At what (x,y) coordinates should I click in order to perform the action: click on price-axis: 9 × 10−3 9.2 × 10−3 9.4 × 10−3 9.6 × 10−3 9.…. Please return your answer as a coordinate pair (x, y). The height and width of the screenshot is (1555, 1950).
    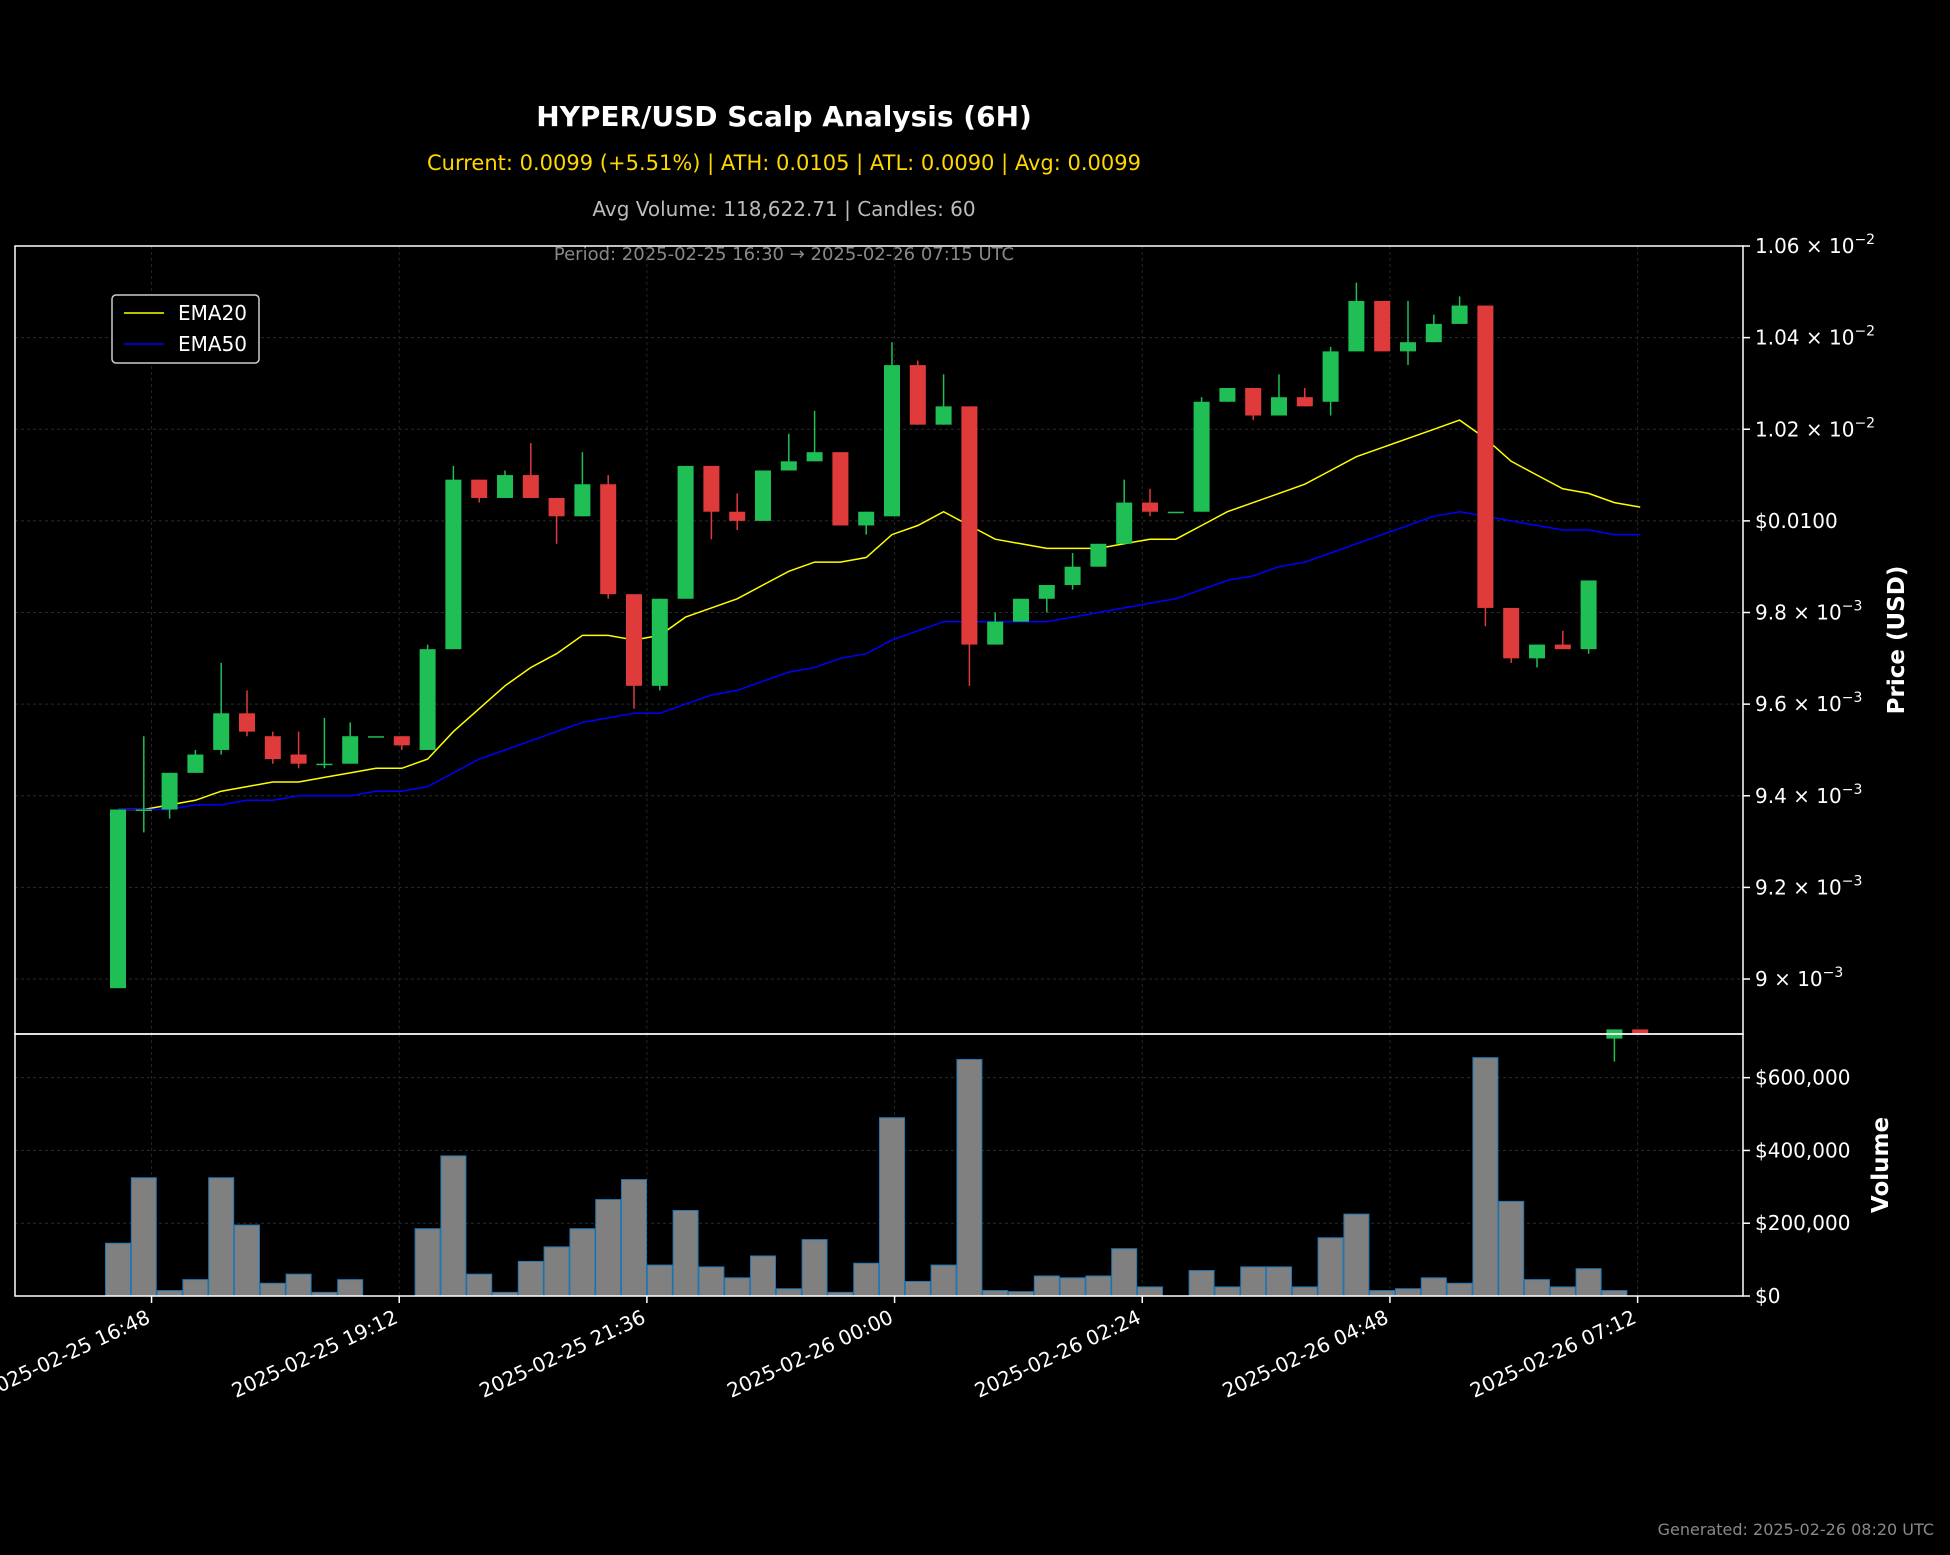
    Looking at the image, I should click on (1809, 611).